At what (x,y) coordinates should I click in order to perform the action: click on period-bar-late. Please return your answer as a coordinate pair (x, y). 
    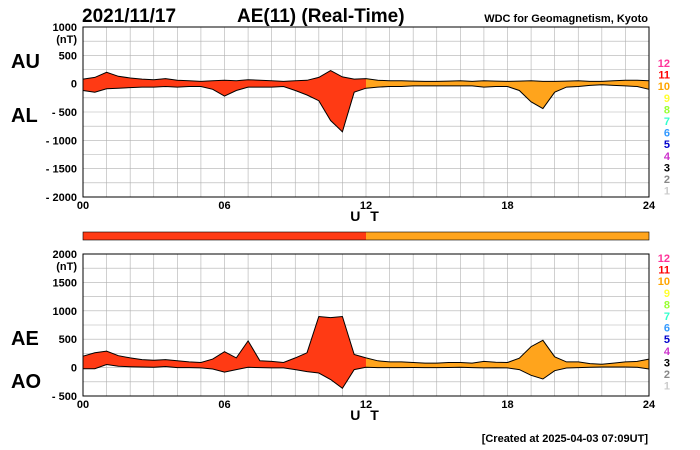
    Looking at the image, I should click on (507, 236).